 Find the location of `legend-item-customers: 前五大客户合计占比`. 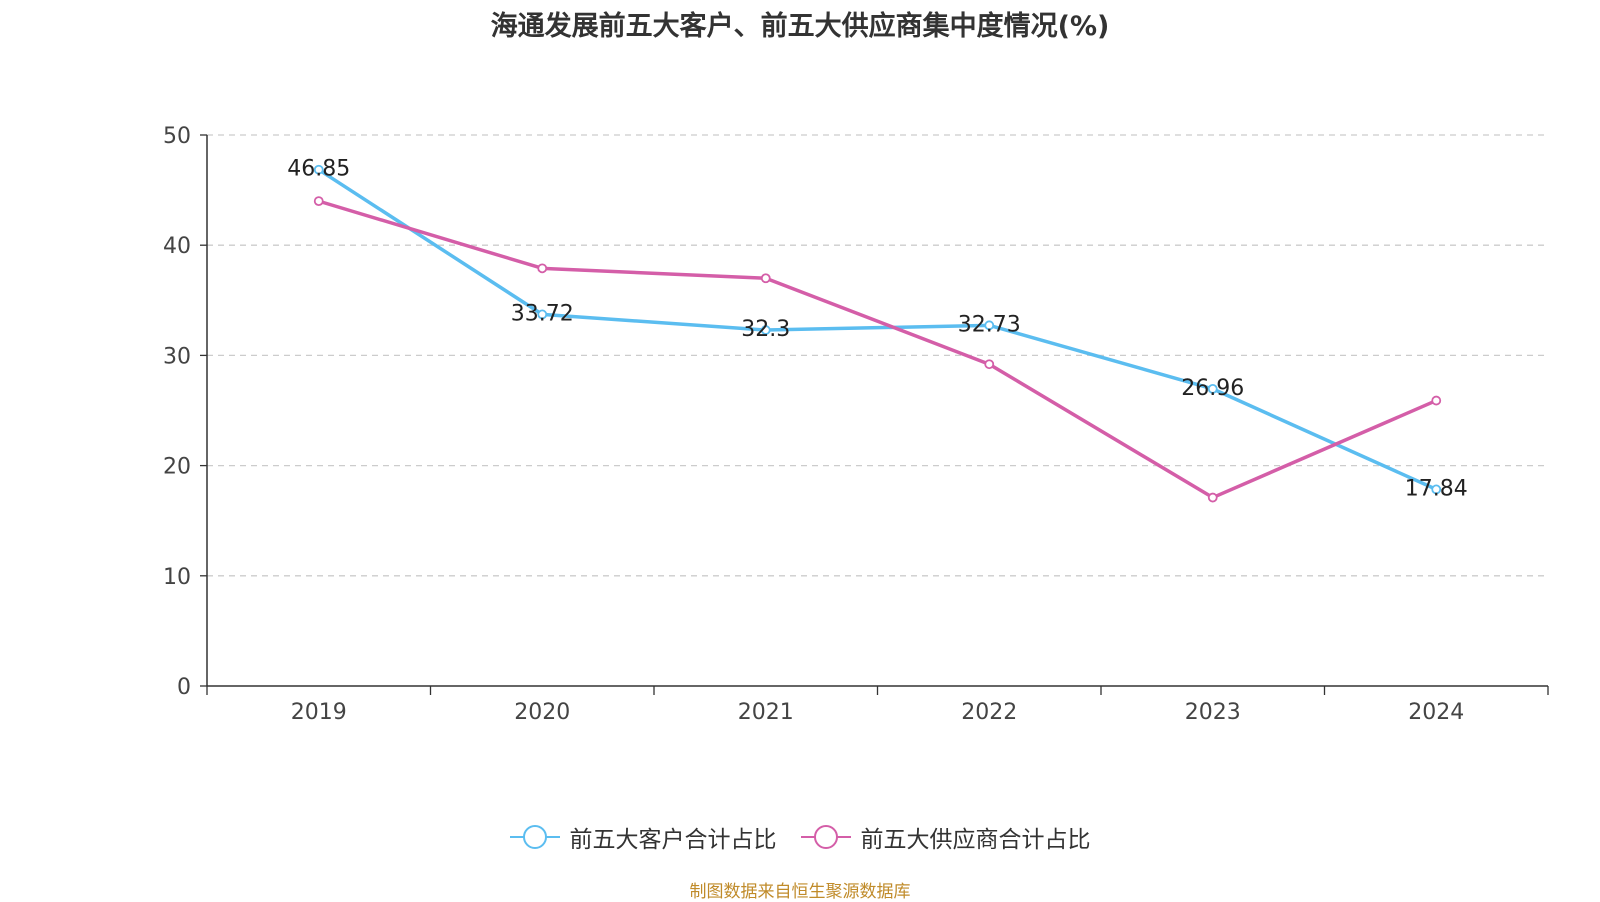

legend-item-customers: 前五大客户合计占比 is located at coordinates (643, 837).